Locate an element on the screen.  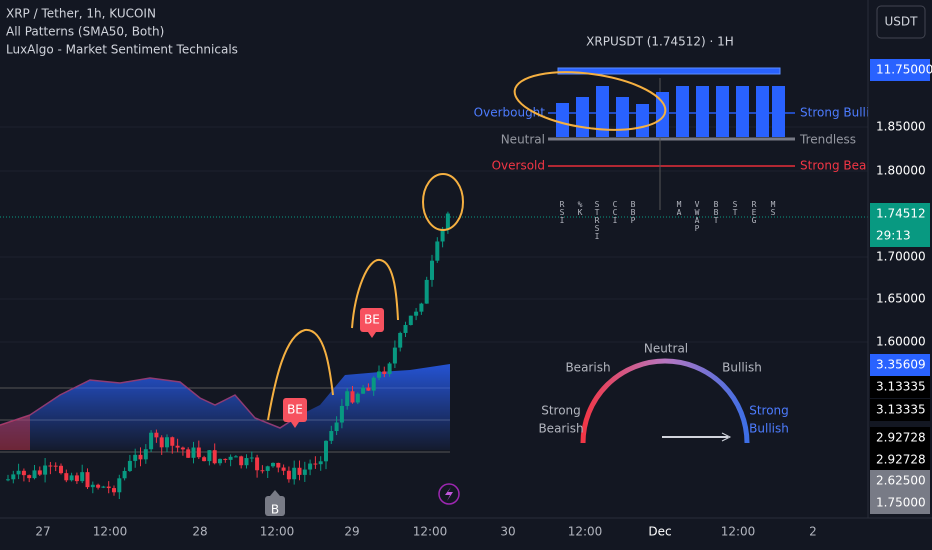
panel-title: XRPUSDT (1.74512) · 1H is located at coordinates (660, 42).